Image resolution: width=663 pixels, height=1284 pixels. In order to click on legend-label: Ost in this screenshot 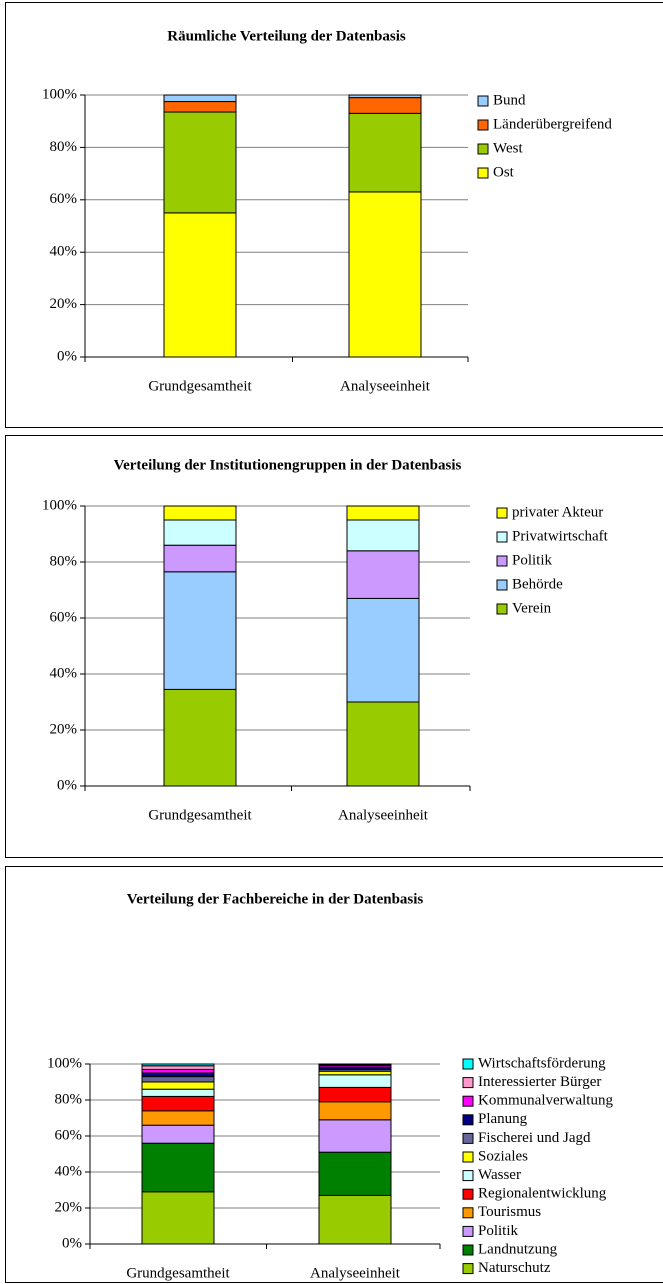, I will do `click(504, 172)`.